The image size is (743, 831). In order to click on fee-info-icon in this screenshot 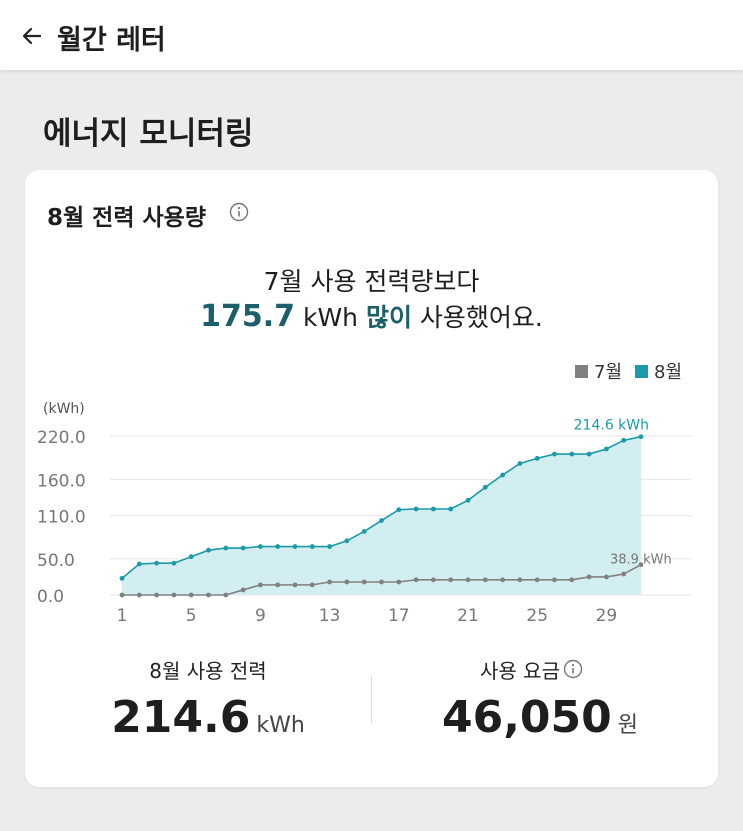, I will do `click(573, 669)`.